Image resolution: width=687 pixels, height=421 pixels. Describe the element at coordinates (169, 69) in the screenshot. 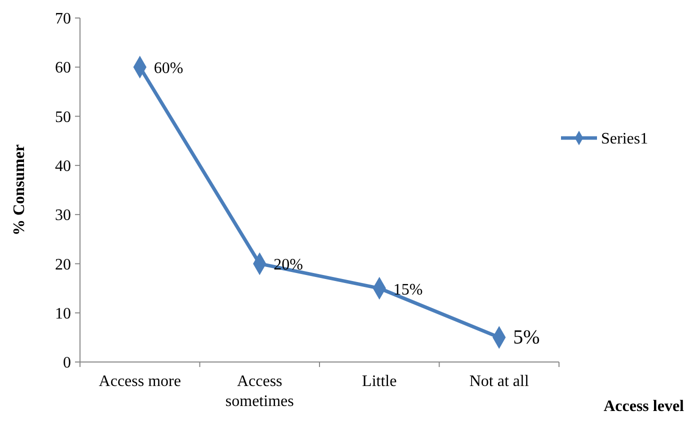

I see `data-label: 60%` at that location.